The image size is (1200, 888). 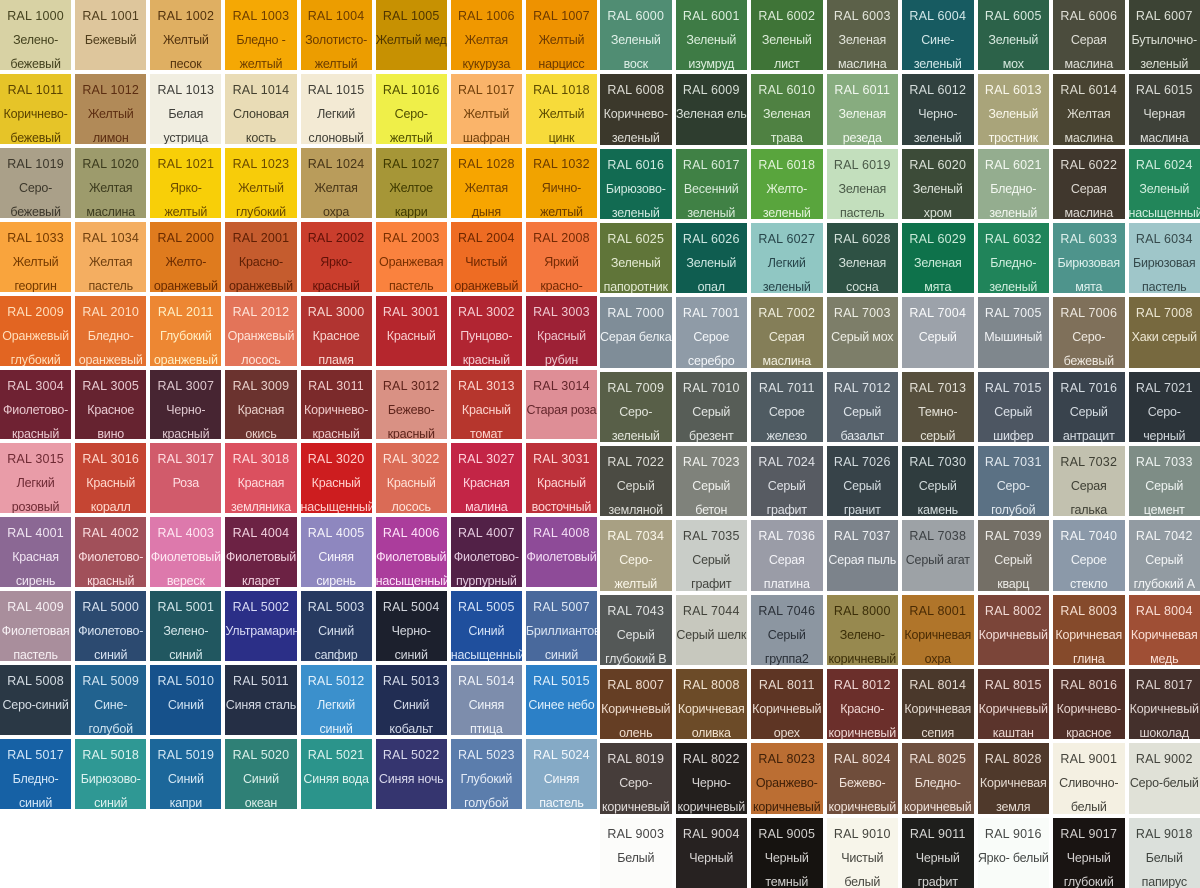 What do you see at coordinates (561, 790) in the screenshot?
I see `ral-color-name: Синяя пастель` at bounding box center [561, 790].